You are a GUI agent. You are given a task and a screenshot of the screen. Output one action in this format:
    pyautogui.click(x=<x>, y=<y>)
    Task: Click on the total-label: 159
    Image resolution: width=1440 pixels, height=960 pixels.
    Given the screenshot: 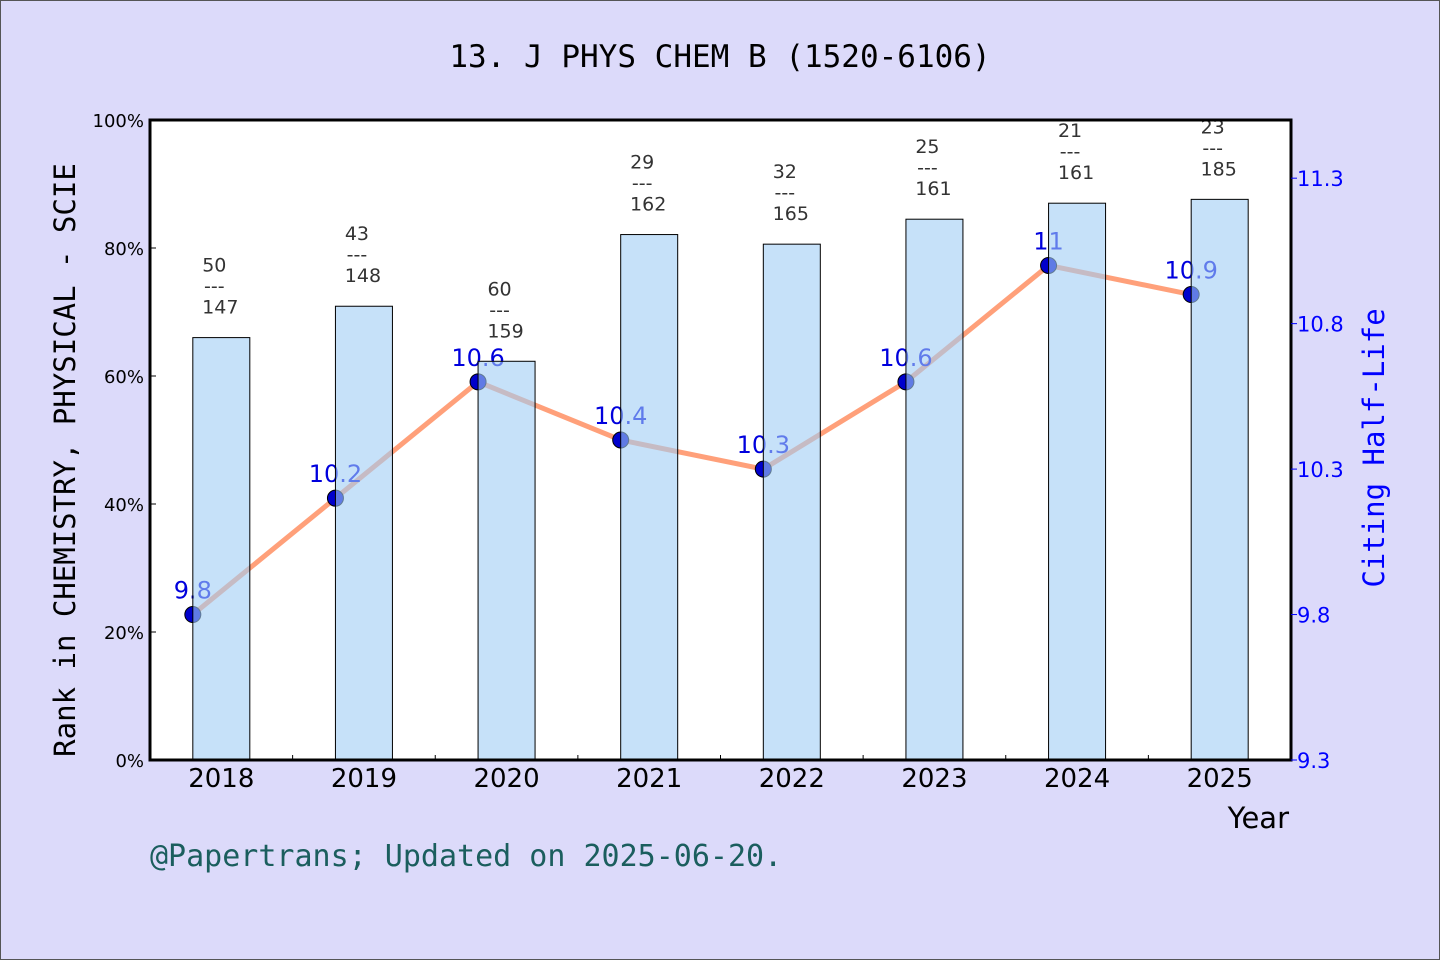 What is the action you would take?
    pyautogui.click(x=505, y=331)
    